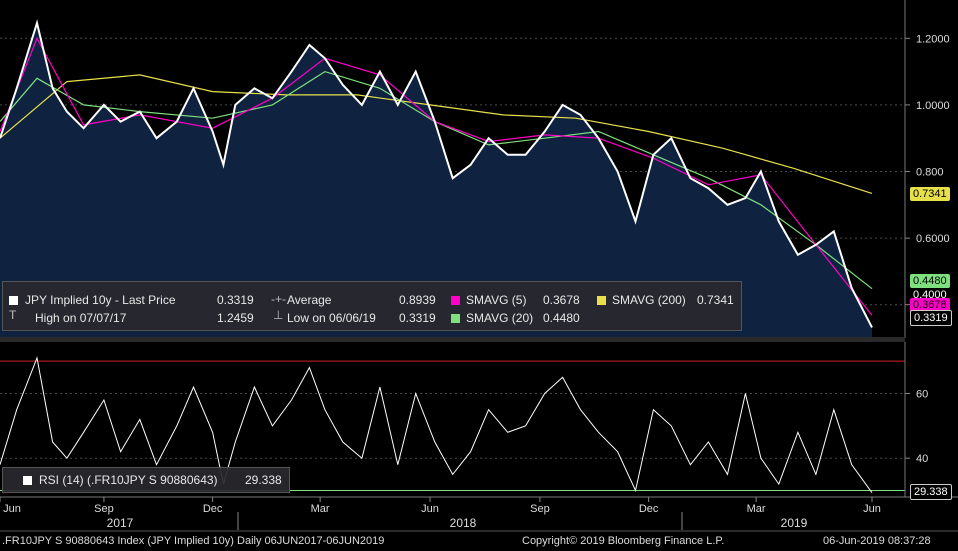 The image size is (958, 551). What do you see at coordinates (278, 315) in the screenshot?
I see `low-marker-icon: ⊥` at bounding box center [278, 315].